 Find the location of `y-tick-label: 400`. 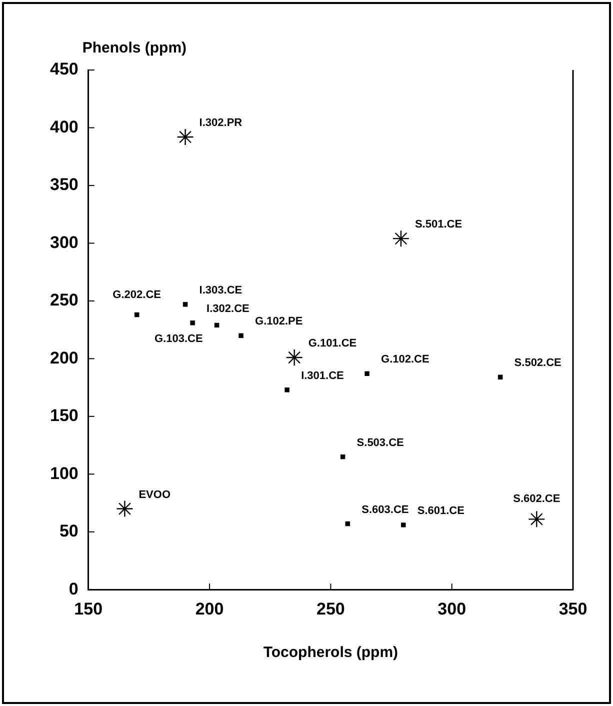

y-tick-label: 400 is located at coordinates (64, 126).